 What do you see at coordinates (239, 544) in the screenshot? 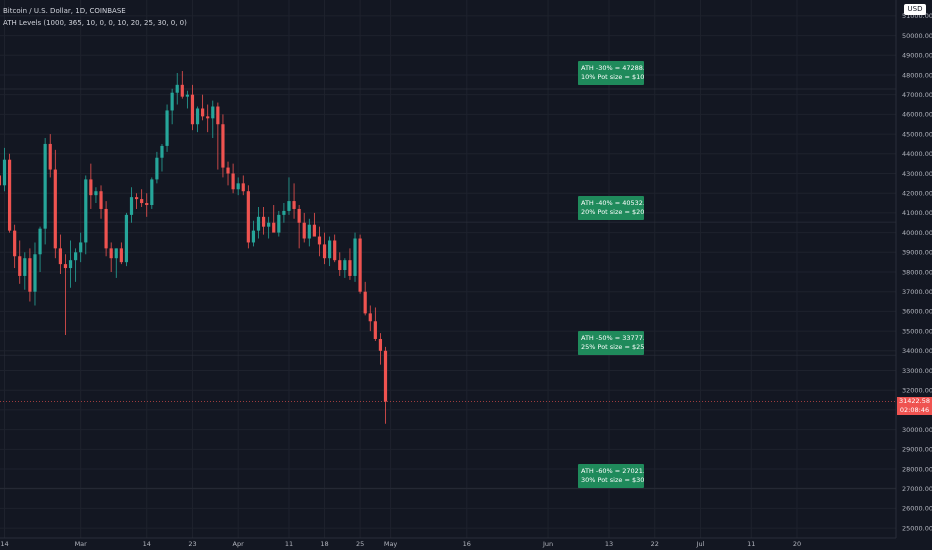
I see `x-tick-label: Apr` at bounding box center [239, 544].